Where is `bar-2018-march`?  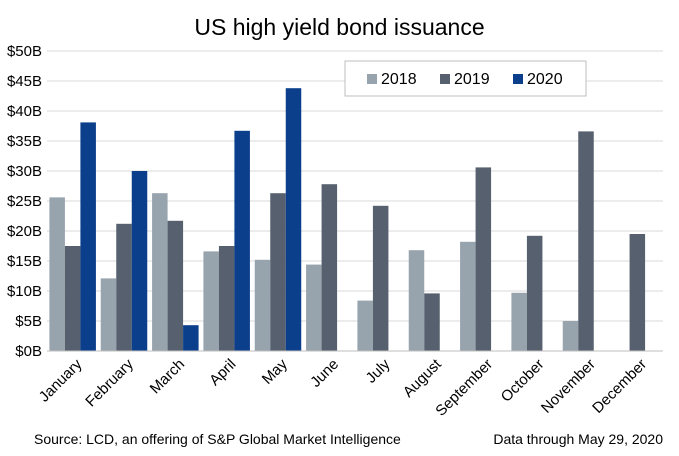 bar-2018-march is located at coordinates (160, 272).